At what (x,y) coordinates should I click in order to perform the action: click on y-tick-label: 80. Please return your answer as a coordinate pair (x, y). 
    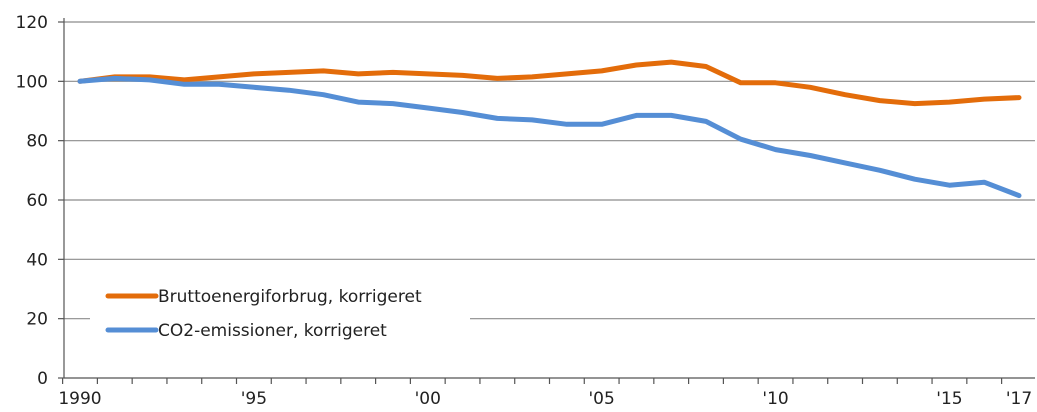
    Looking at the image, I should click on (37, 142).